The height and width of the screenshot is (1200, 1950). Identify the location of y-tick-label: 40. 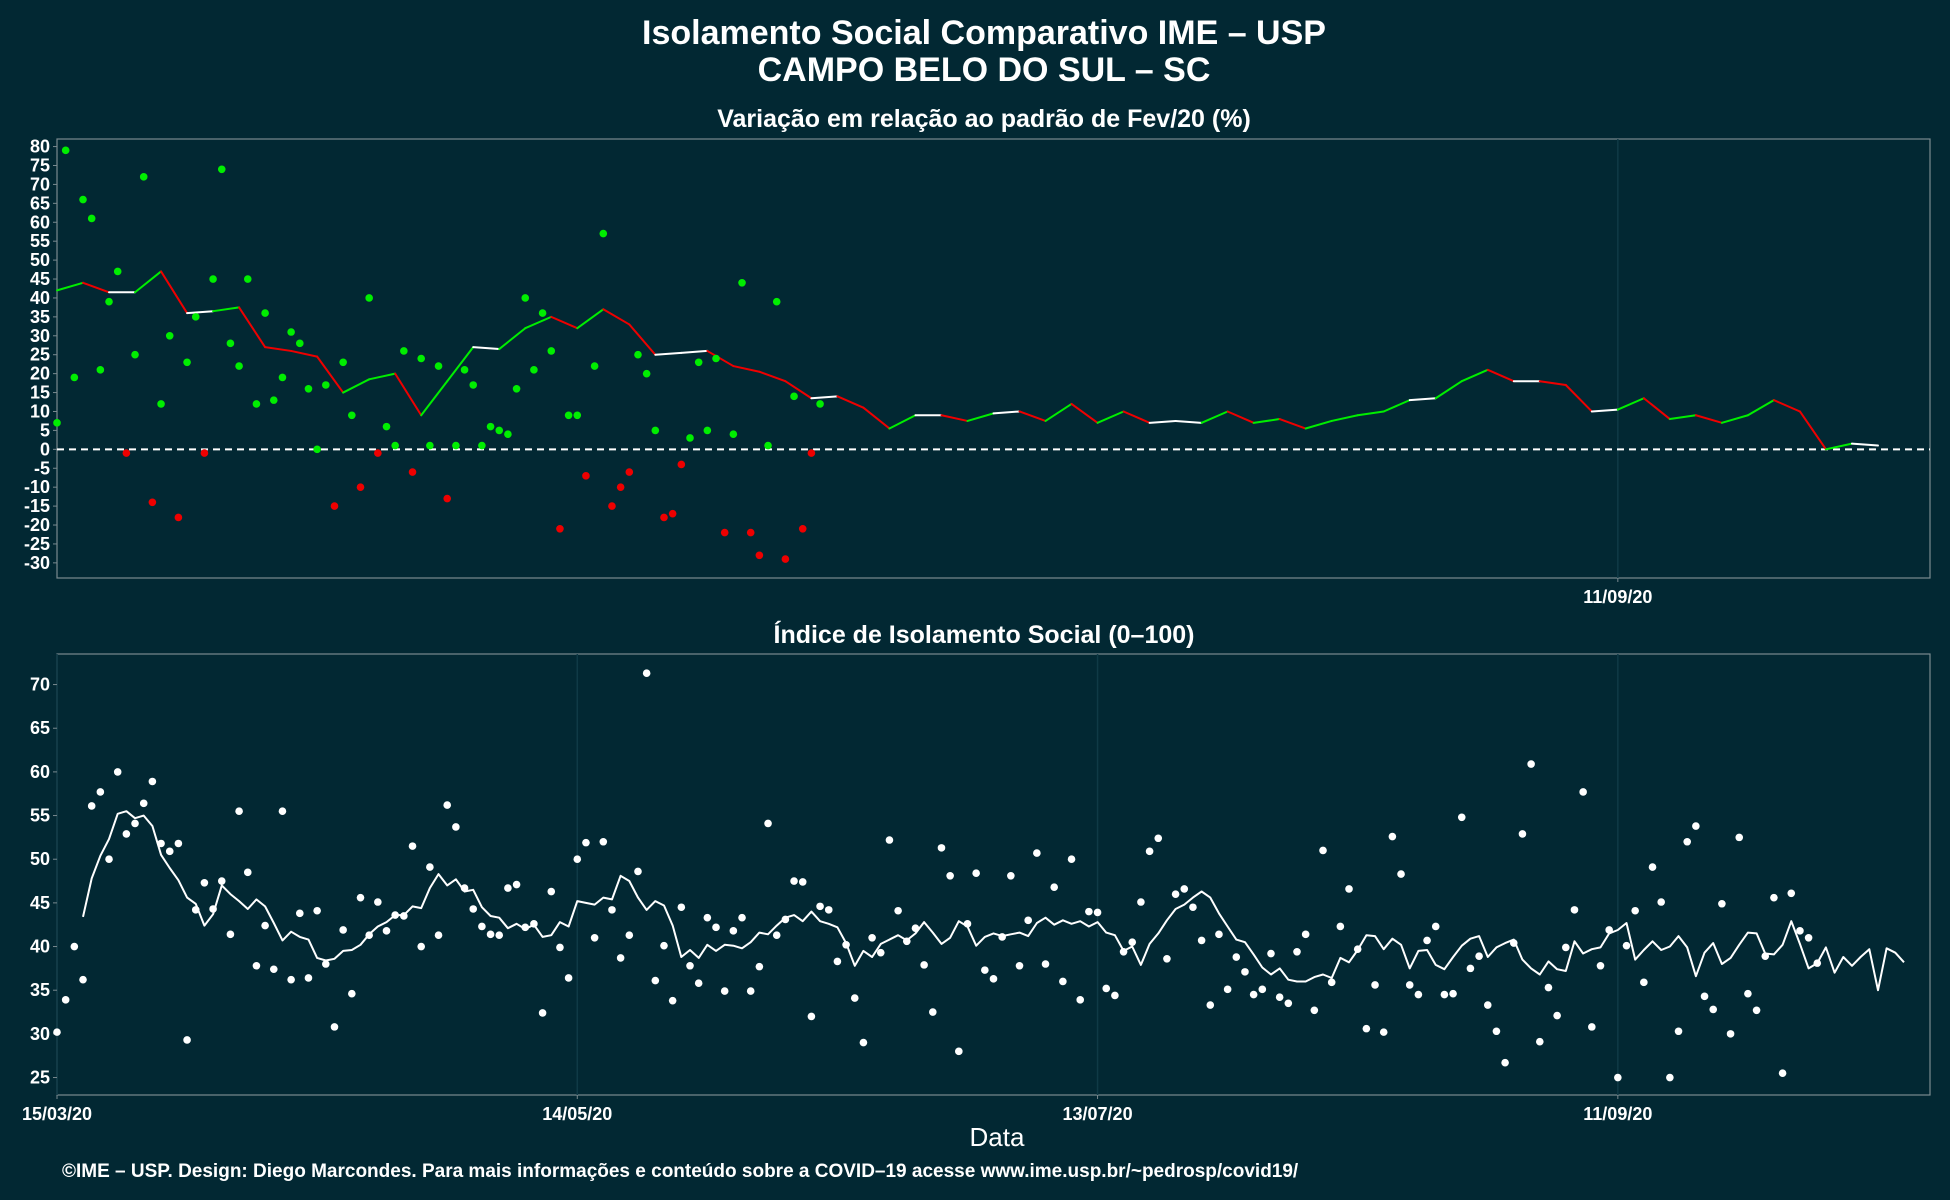
(40, 298).